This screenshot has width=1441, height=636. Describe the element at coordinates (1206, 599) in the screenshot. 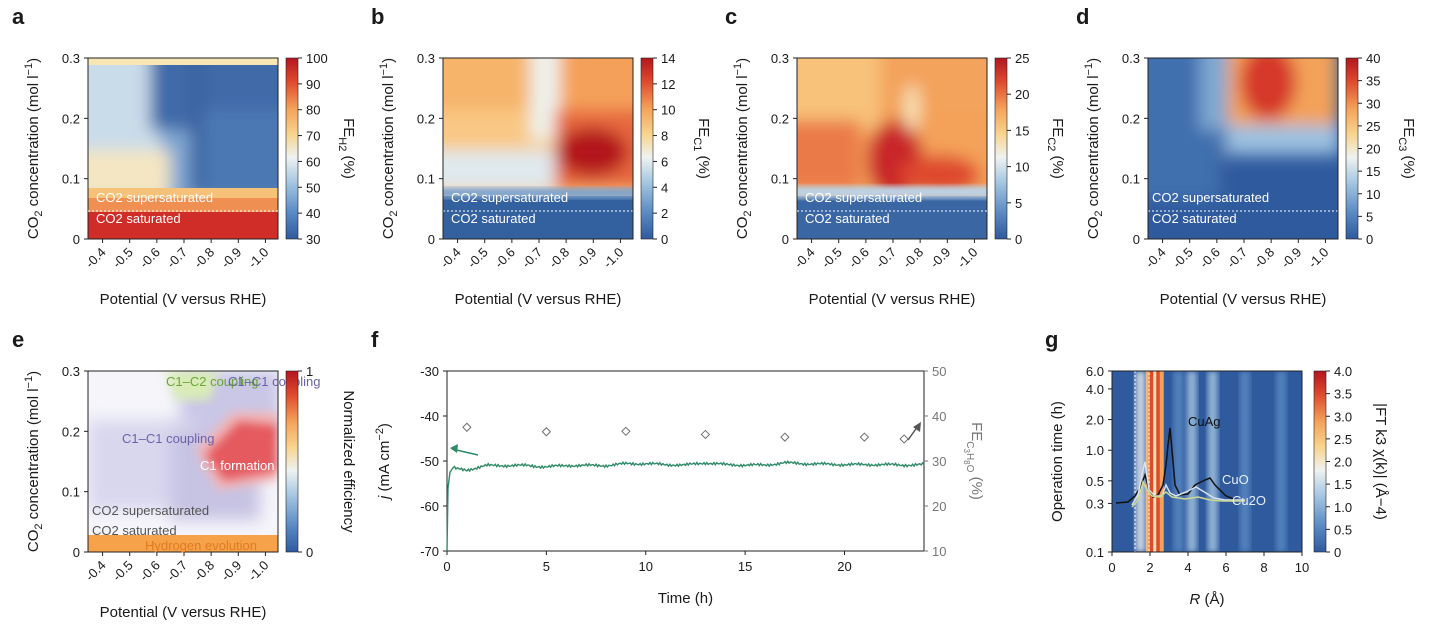

I see `x-axis-label: R (Å)` at that location.